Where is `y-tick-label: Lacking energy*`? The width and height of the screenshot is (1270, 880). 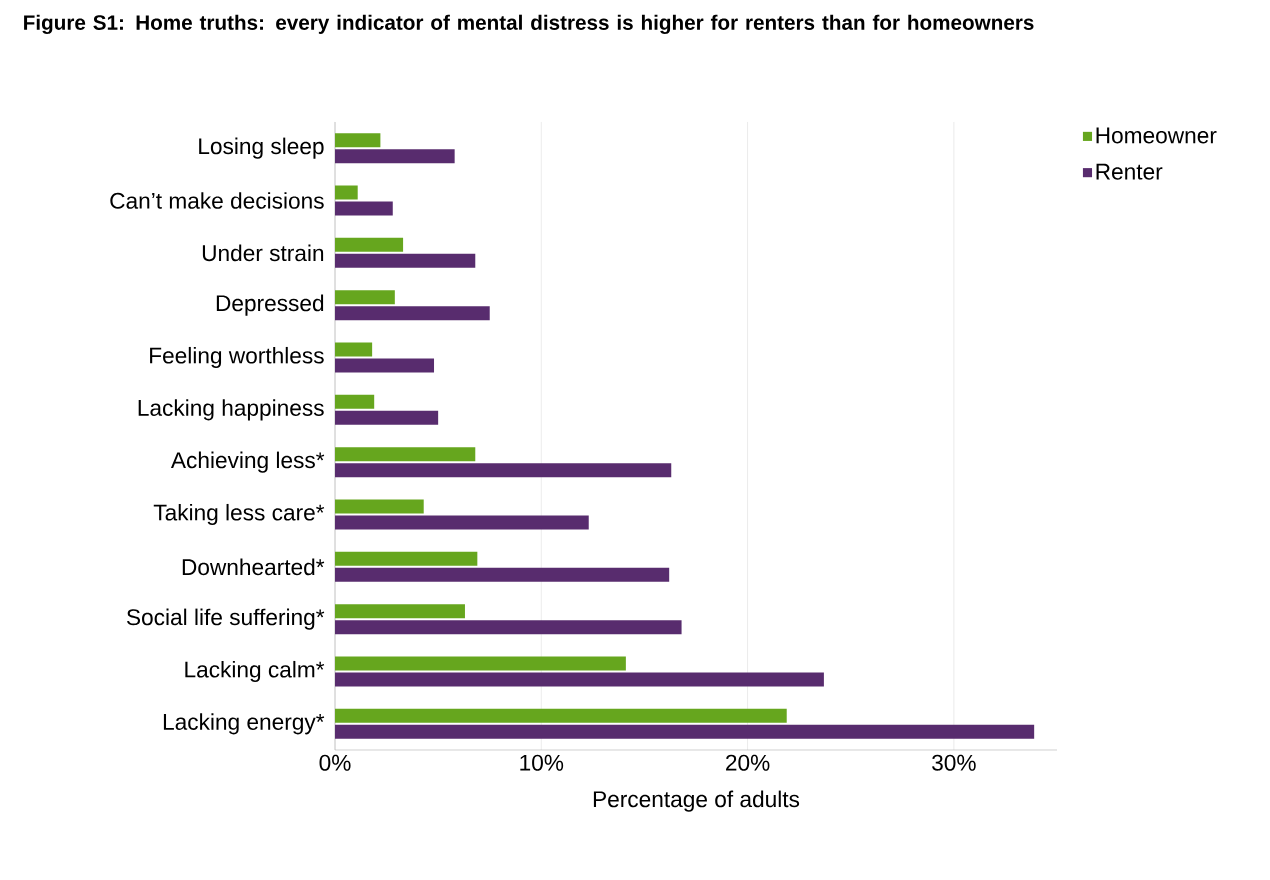
y-tick-label: Lacking energy* is located at coordinates (244, 724).